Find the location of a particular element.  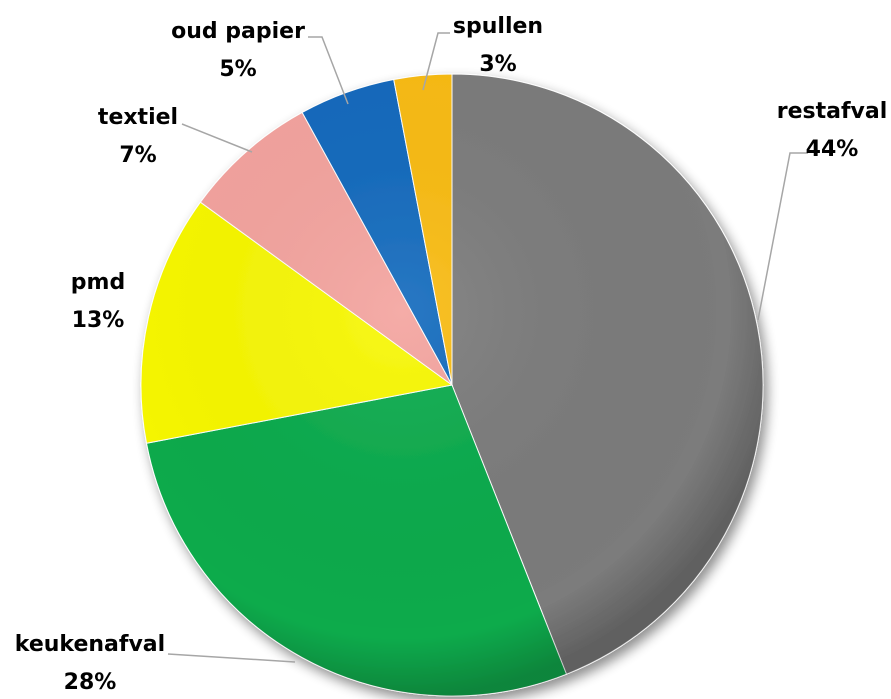

leader-line-oud-papier is located at coordinates (328, 70).